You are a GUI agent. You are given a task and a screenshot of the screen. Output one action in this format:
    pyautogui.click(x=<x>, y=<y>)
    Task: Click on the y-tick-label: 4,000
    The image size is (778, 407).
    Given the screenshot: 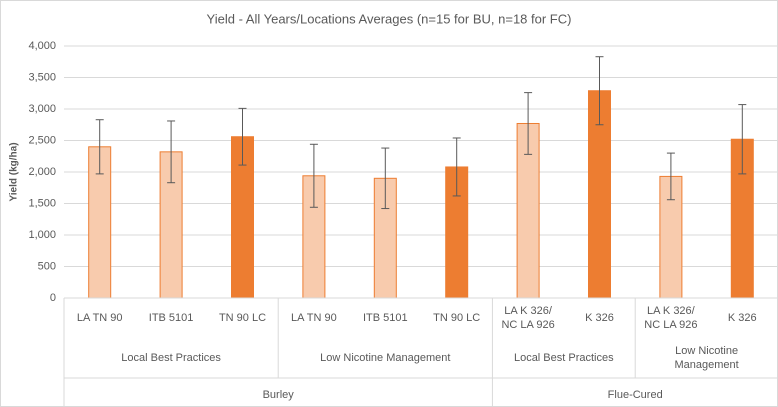 What is the action you would take?
    pyautogui.click(x=42, y=46)
    